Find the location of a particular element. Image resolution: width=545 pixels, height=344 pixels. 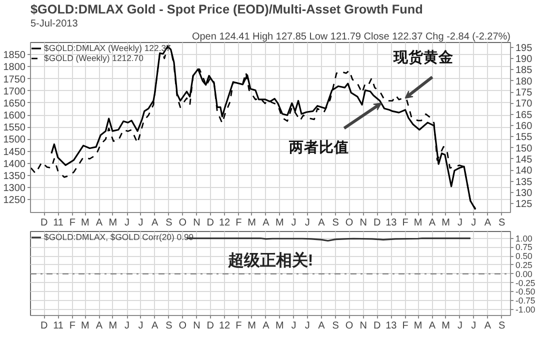

y-tick-label: 1250 is located at coordinates (14, 200).